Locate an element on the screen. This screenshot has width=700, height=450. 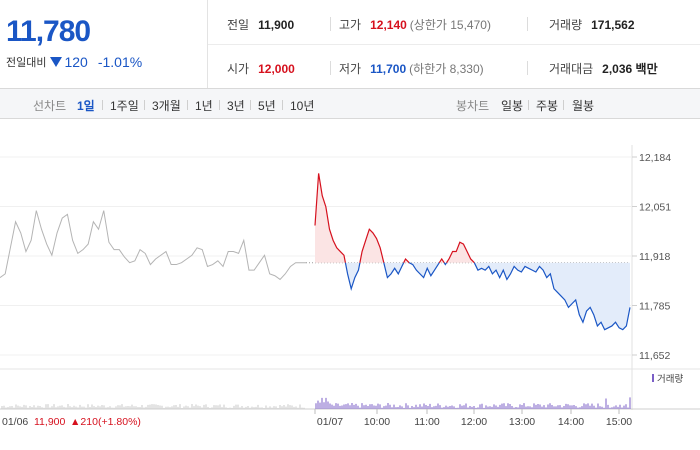
stat-label: 전일 is located at coordinates (238, 25).